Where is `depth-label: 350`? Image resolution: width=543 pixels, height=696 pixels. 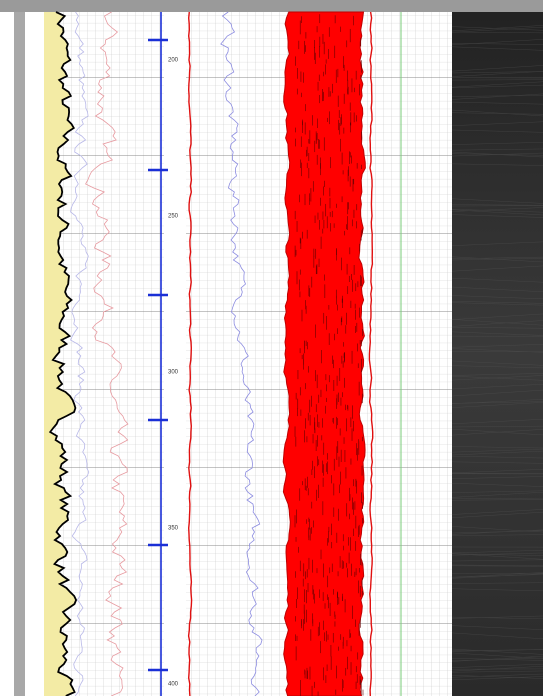
depth-label: 350 is located at coordinates (173, 529).